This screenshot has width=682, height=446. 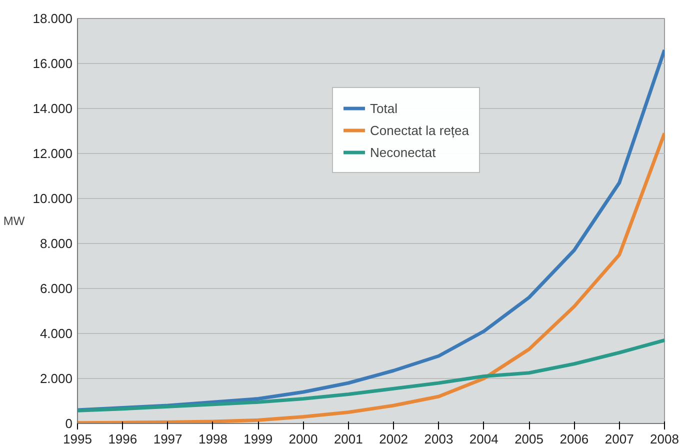 I want to click on x-tick-label: 2006, so click(x=574, y=439).